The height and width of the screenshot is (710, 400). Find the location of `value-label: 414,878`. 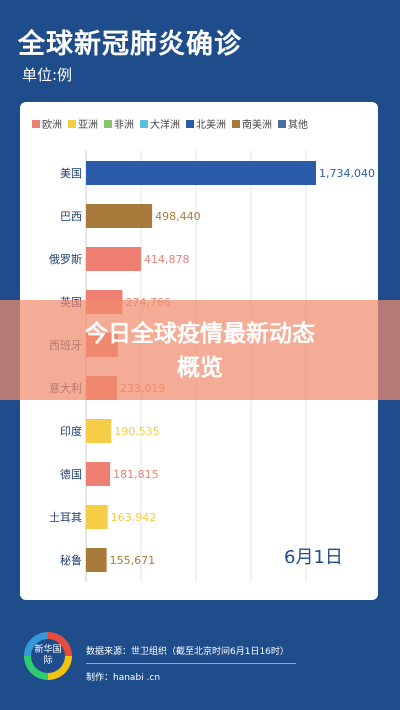

value-label: 414,878 is located at coordinates (167, 259).